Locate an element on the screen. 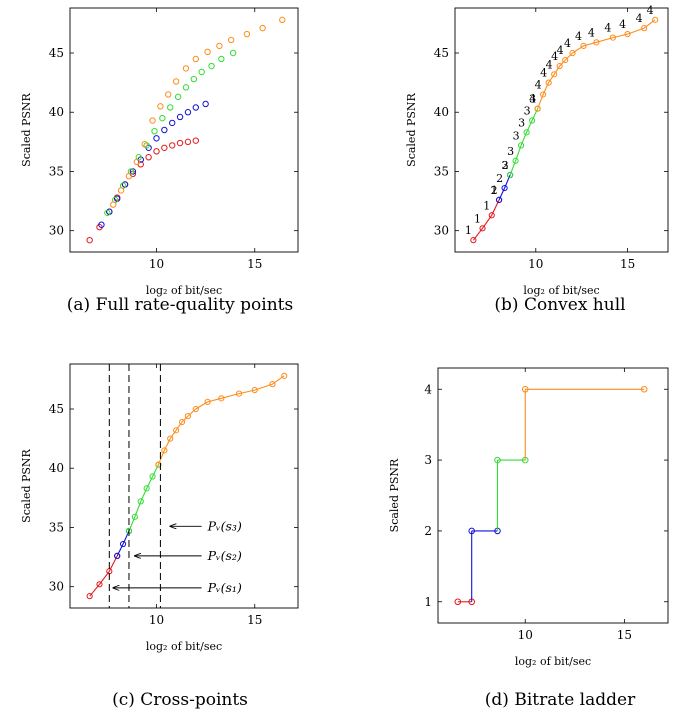 Image resolution: width=695 pixels, height=717 pixels. panel-caption: (a) Full rate-quality points is located at coordinates (180, 305).